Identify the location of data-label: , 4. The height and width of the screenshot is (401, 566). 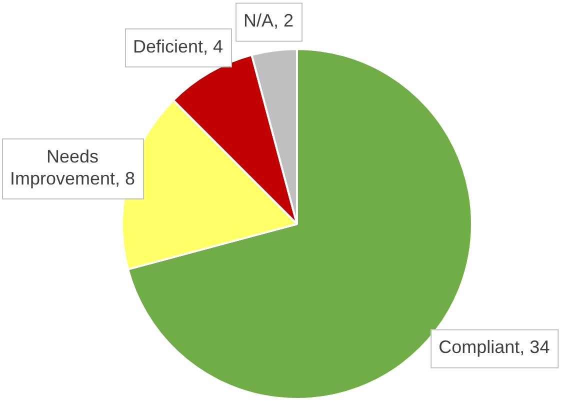
(213, 46).